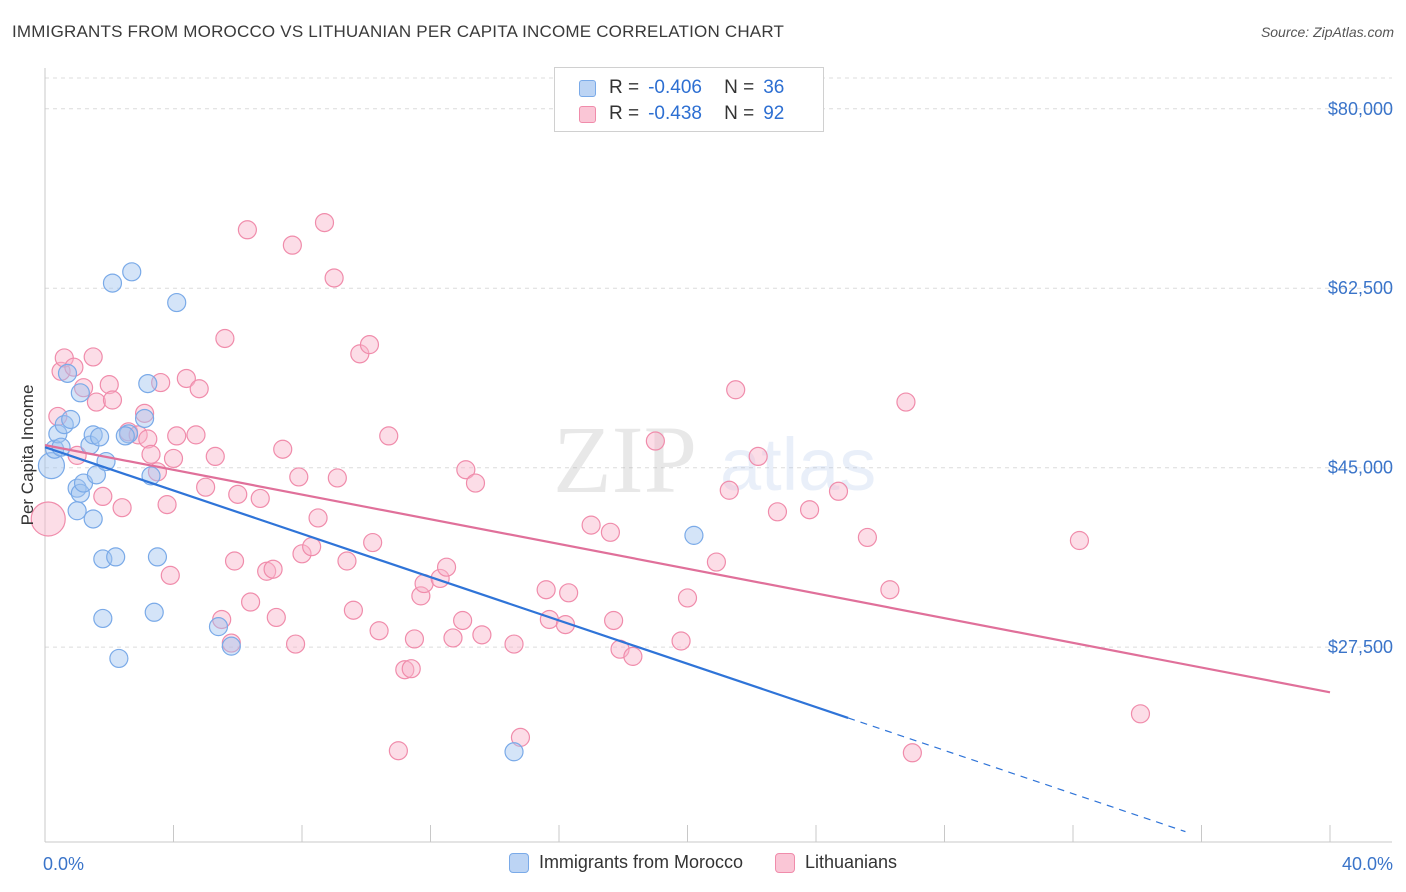 The image size is (1406, 892). What do you see at coordinates (63, 864) in the screenshot?
I see `x-tick-label: 0.0%` at bounding box center [63, 864].